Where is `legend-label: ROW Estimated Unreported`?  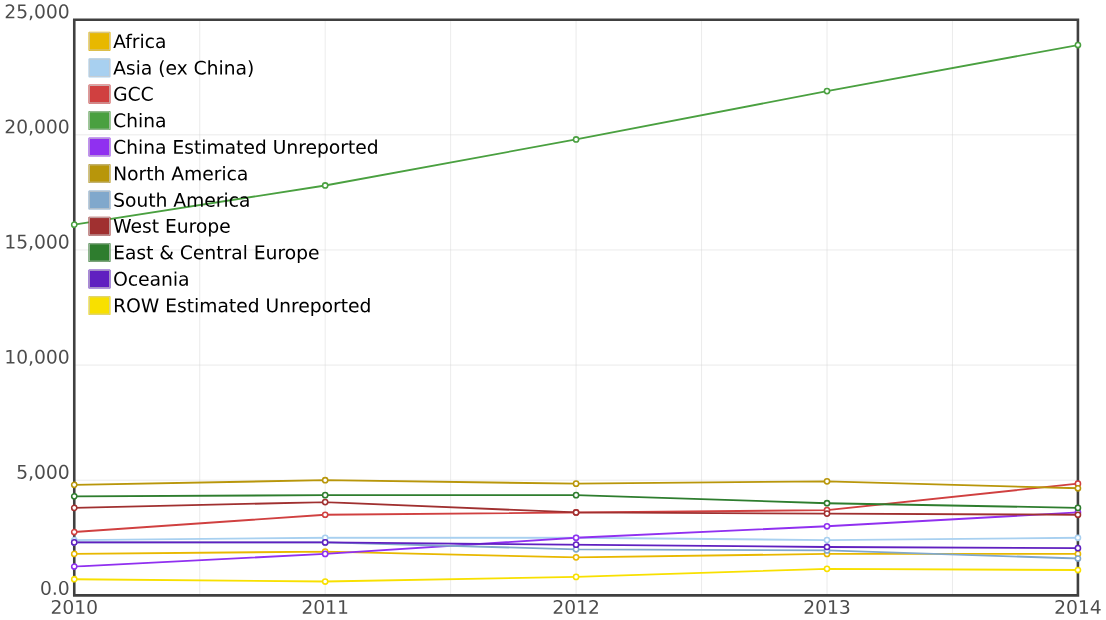
legend-label: ROW Estimated Unreported is located at coordinates (242, 307).